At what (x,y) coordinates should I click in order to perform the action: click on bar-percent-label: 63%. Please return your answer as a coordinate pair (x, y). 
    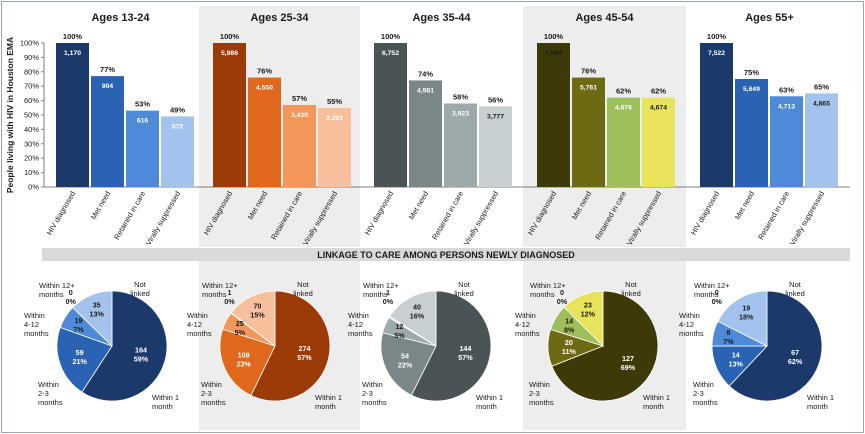
    Looking at the image, I should click on (786, 89).